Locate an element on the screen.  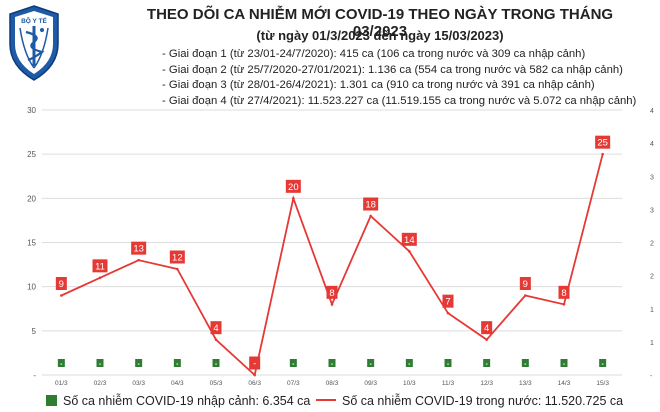
domestic-point-label: 7 is located at coordinates (447, 302).